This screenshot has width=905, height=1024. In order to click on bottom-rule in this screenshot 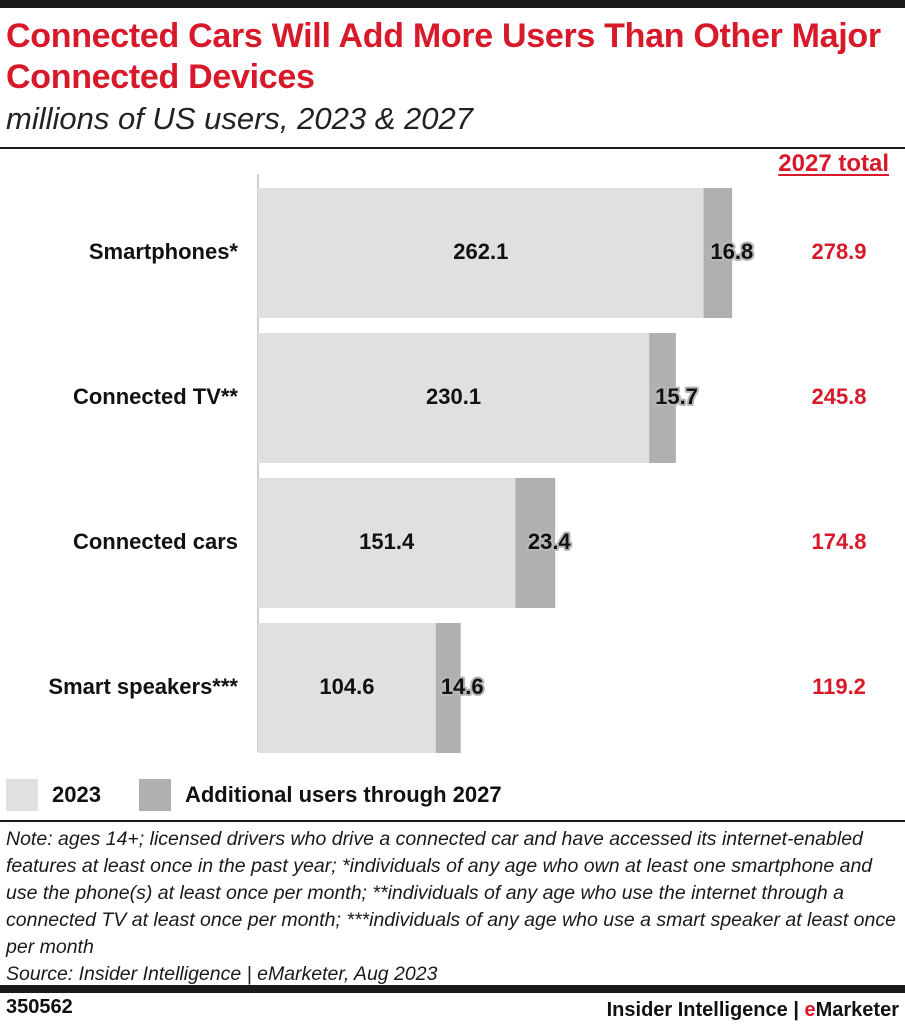, I will do `click(452, 989)`.